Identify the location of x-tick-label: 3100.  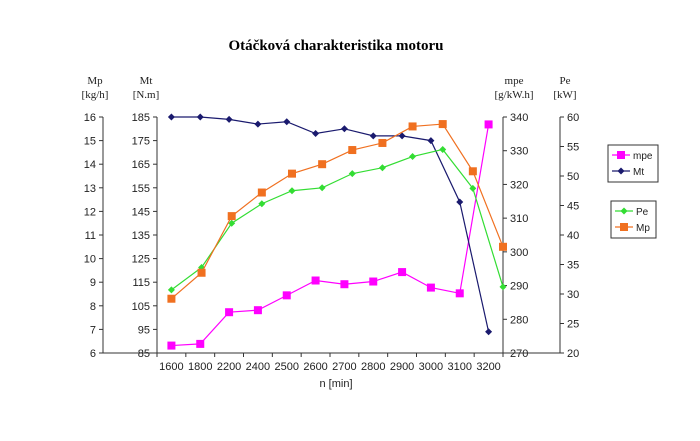
(460, 367).